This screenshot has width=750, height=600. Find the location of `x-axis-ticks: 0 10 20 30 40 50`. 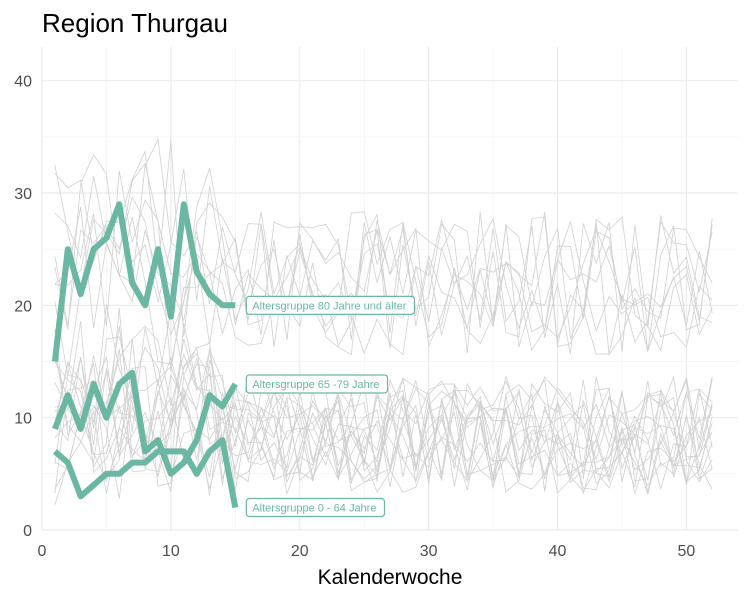

x-axis-ticks: 0 10 20 30 40 50 is located at coordinates (367, 551).